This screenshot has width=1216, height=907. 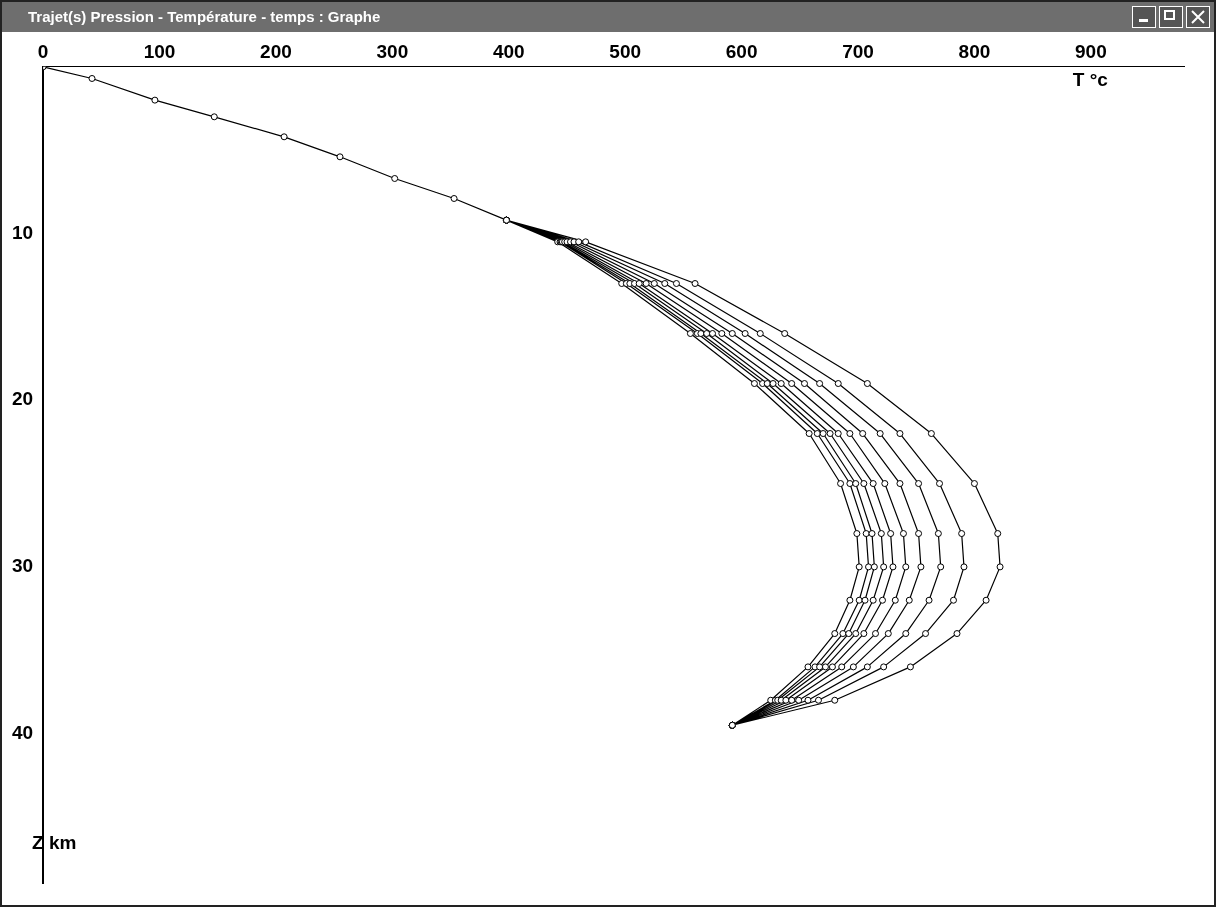 What do you see at coordinates (204, 16) in the screenshot?
I see `chart-title: Trajet(s) Pression - Température - temps : Graphe` at bounding box center [204, 16].